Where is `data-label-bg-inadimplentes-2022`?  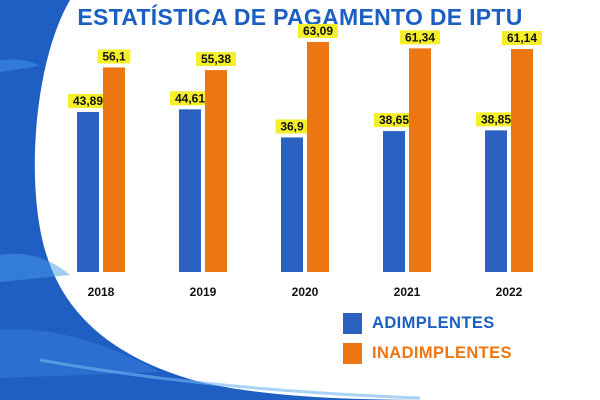
data-label-bg-inadimplentes-2022 is located at coordinates (522, 38).